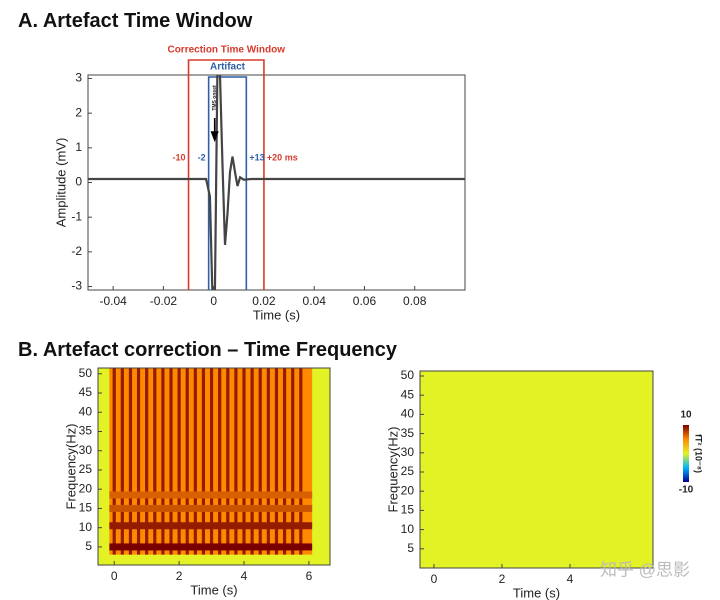 The width and height of the screenshot is (720, 600). Describe the element at coordinates (315, 301) in the screenshot. I see `x-tick-label: 0.04` at that location.